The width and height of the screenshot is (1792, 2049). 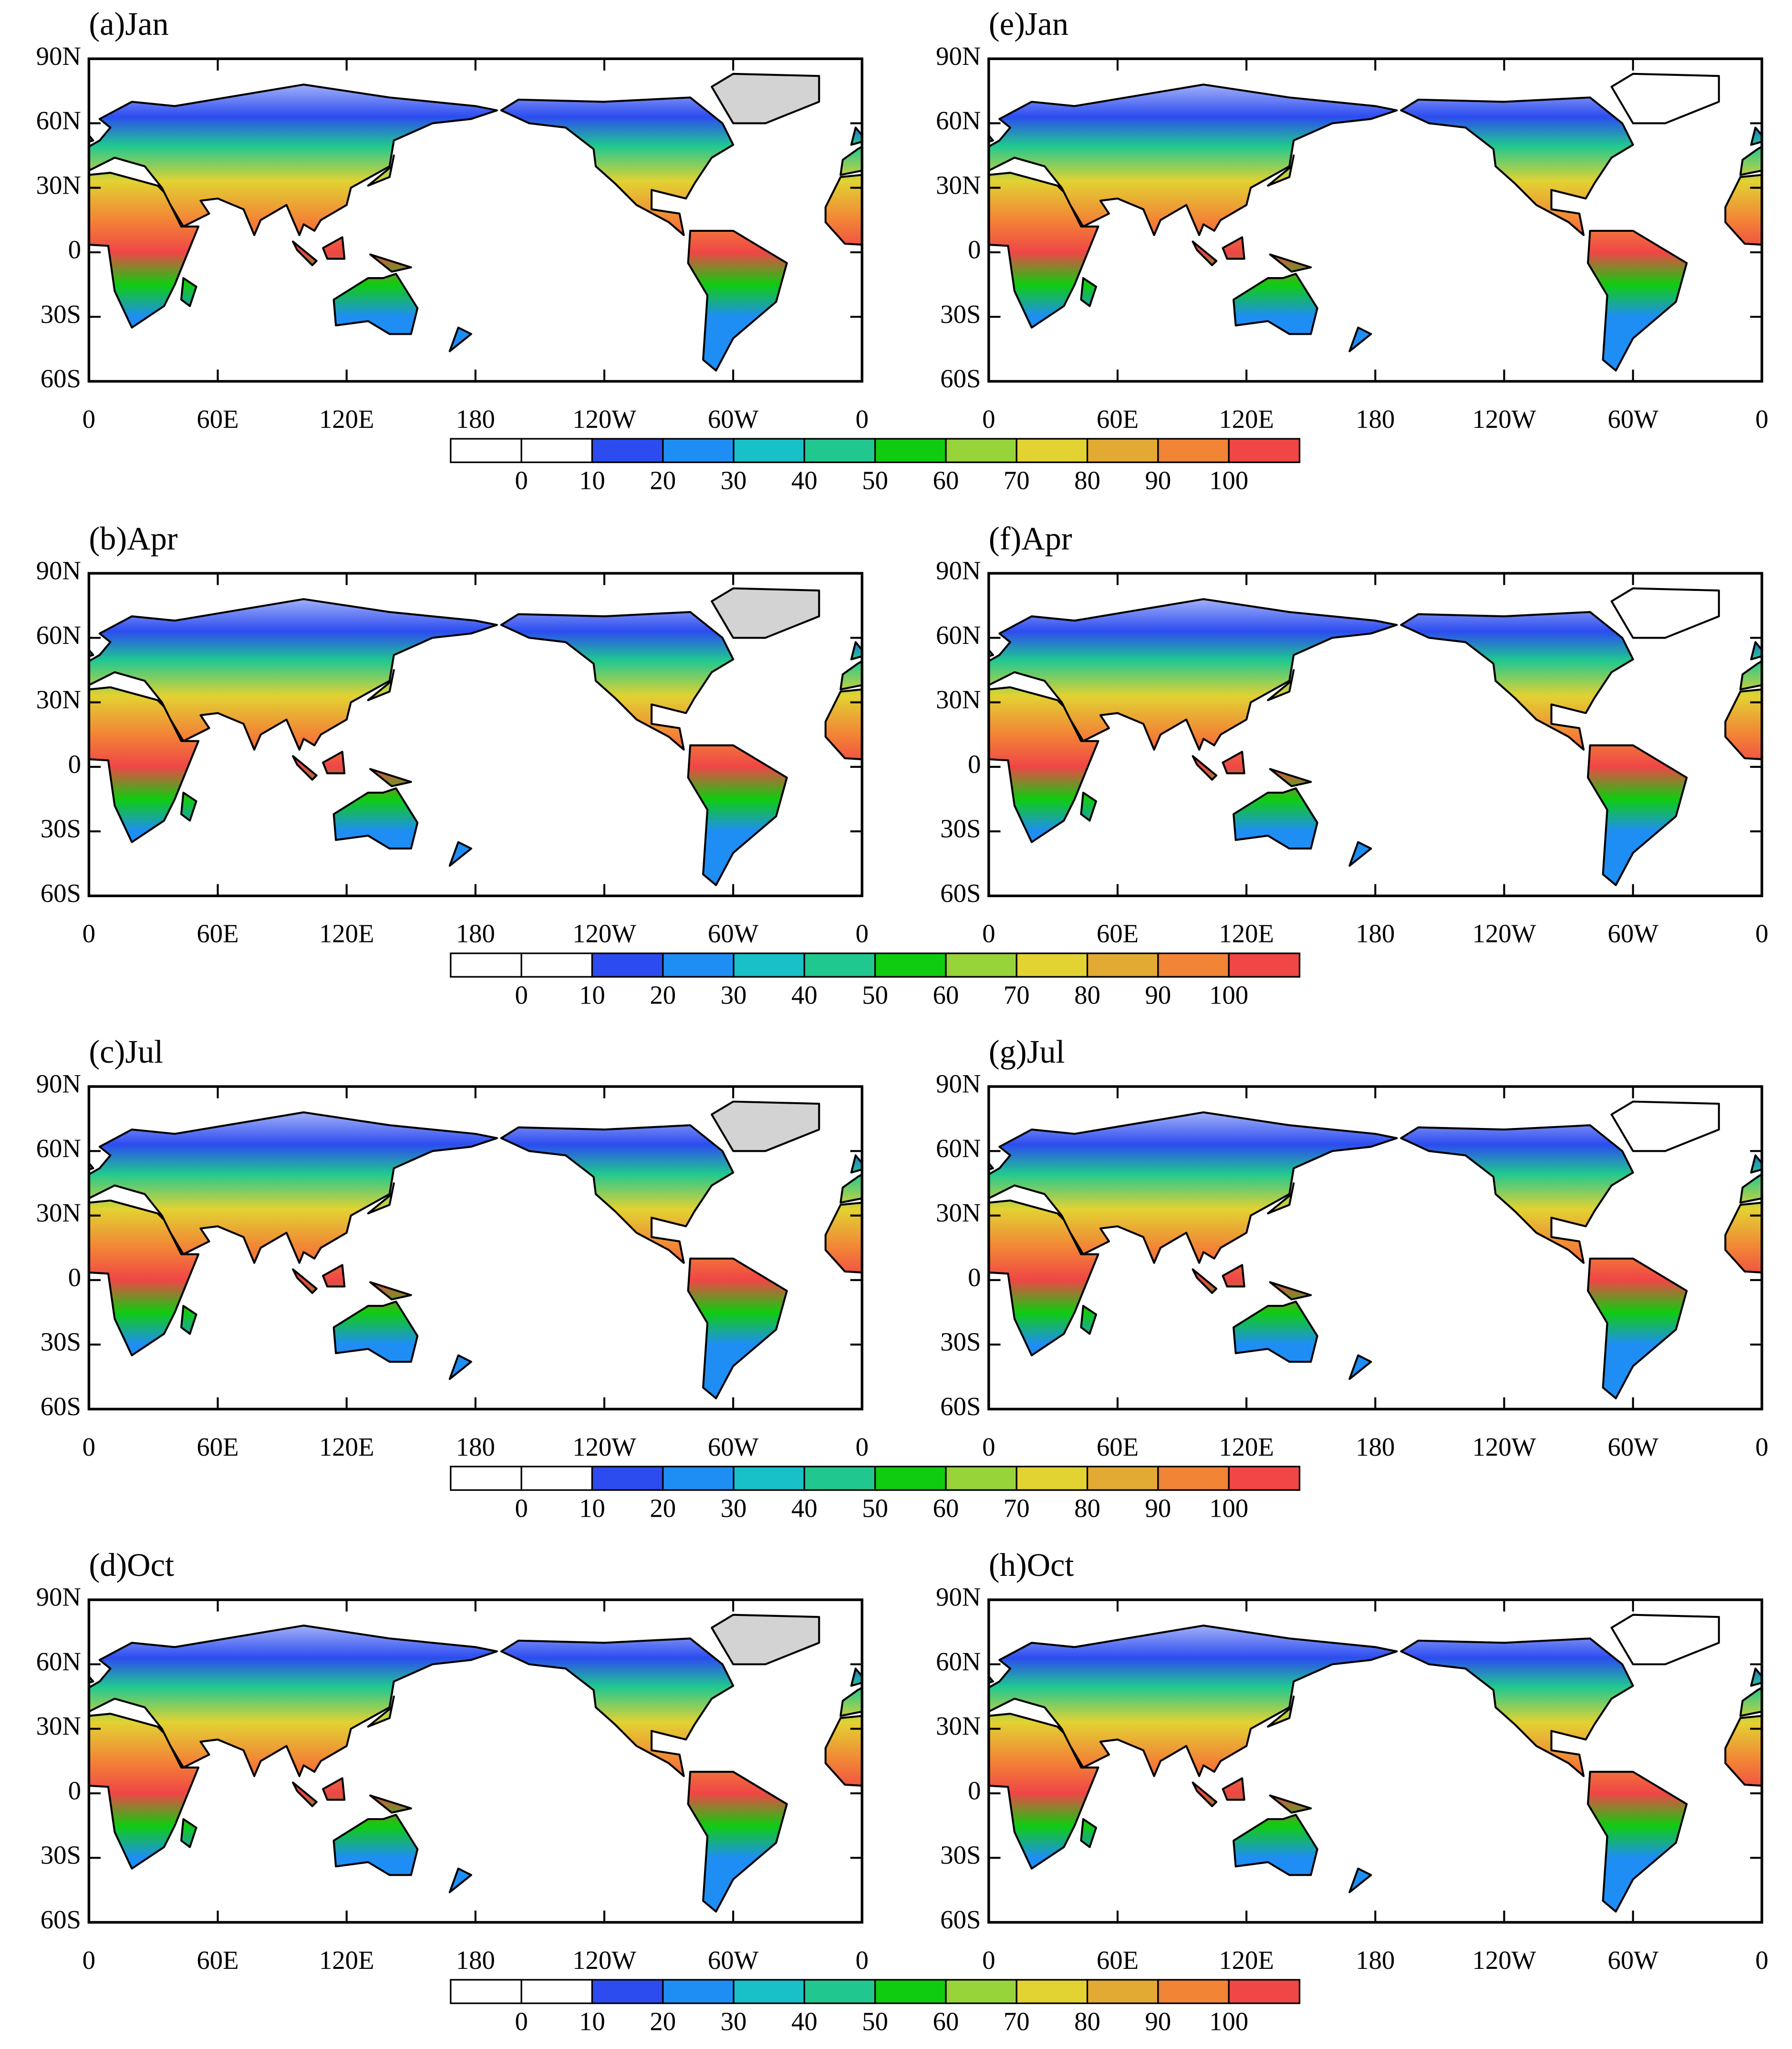 What do you see at coordinates (521, 2021) in the screenshot?
I see `colorbar-label: 0` at bounding box center [521, 2021].